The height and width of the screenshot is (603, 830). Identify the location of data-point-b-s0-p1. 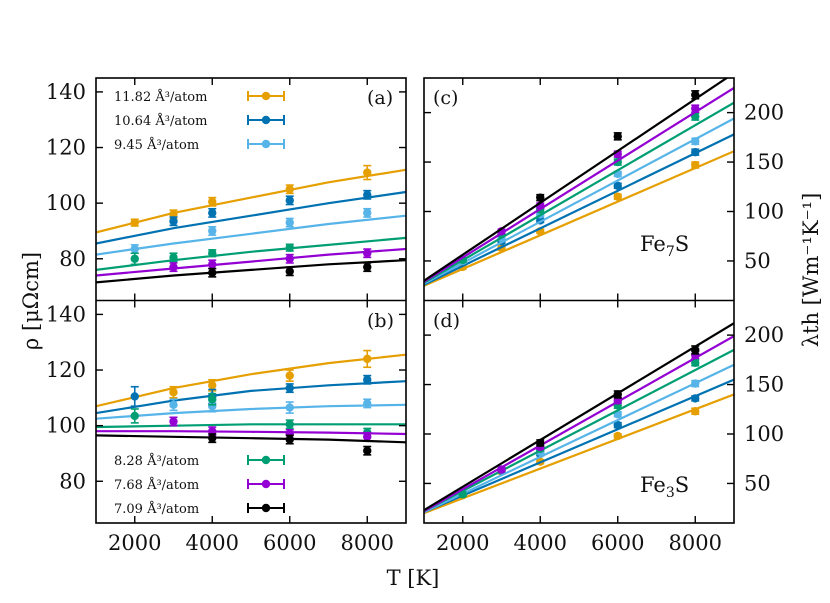
(212, 385).